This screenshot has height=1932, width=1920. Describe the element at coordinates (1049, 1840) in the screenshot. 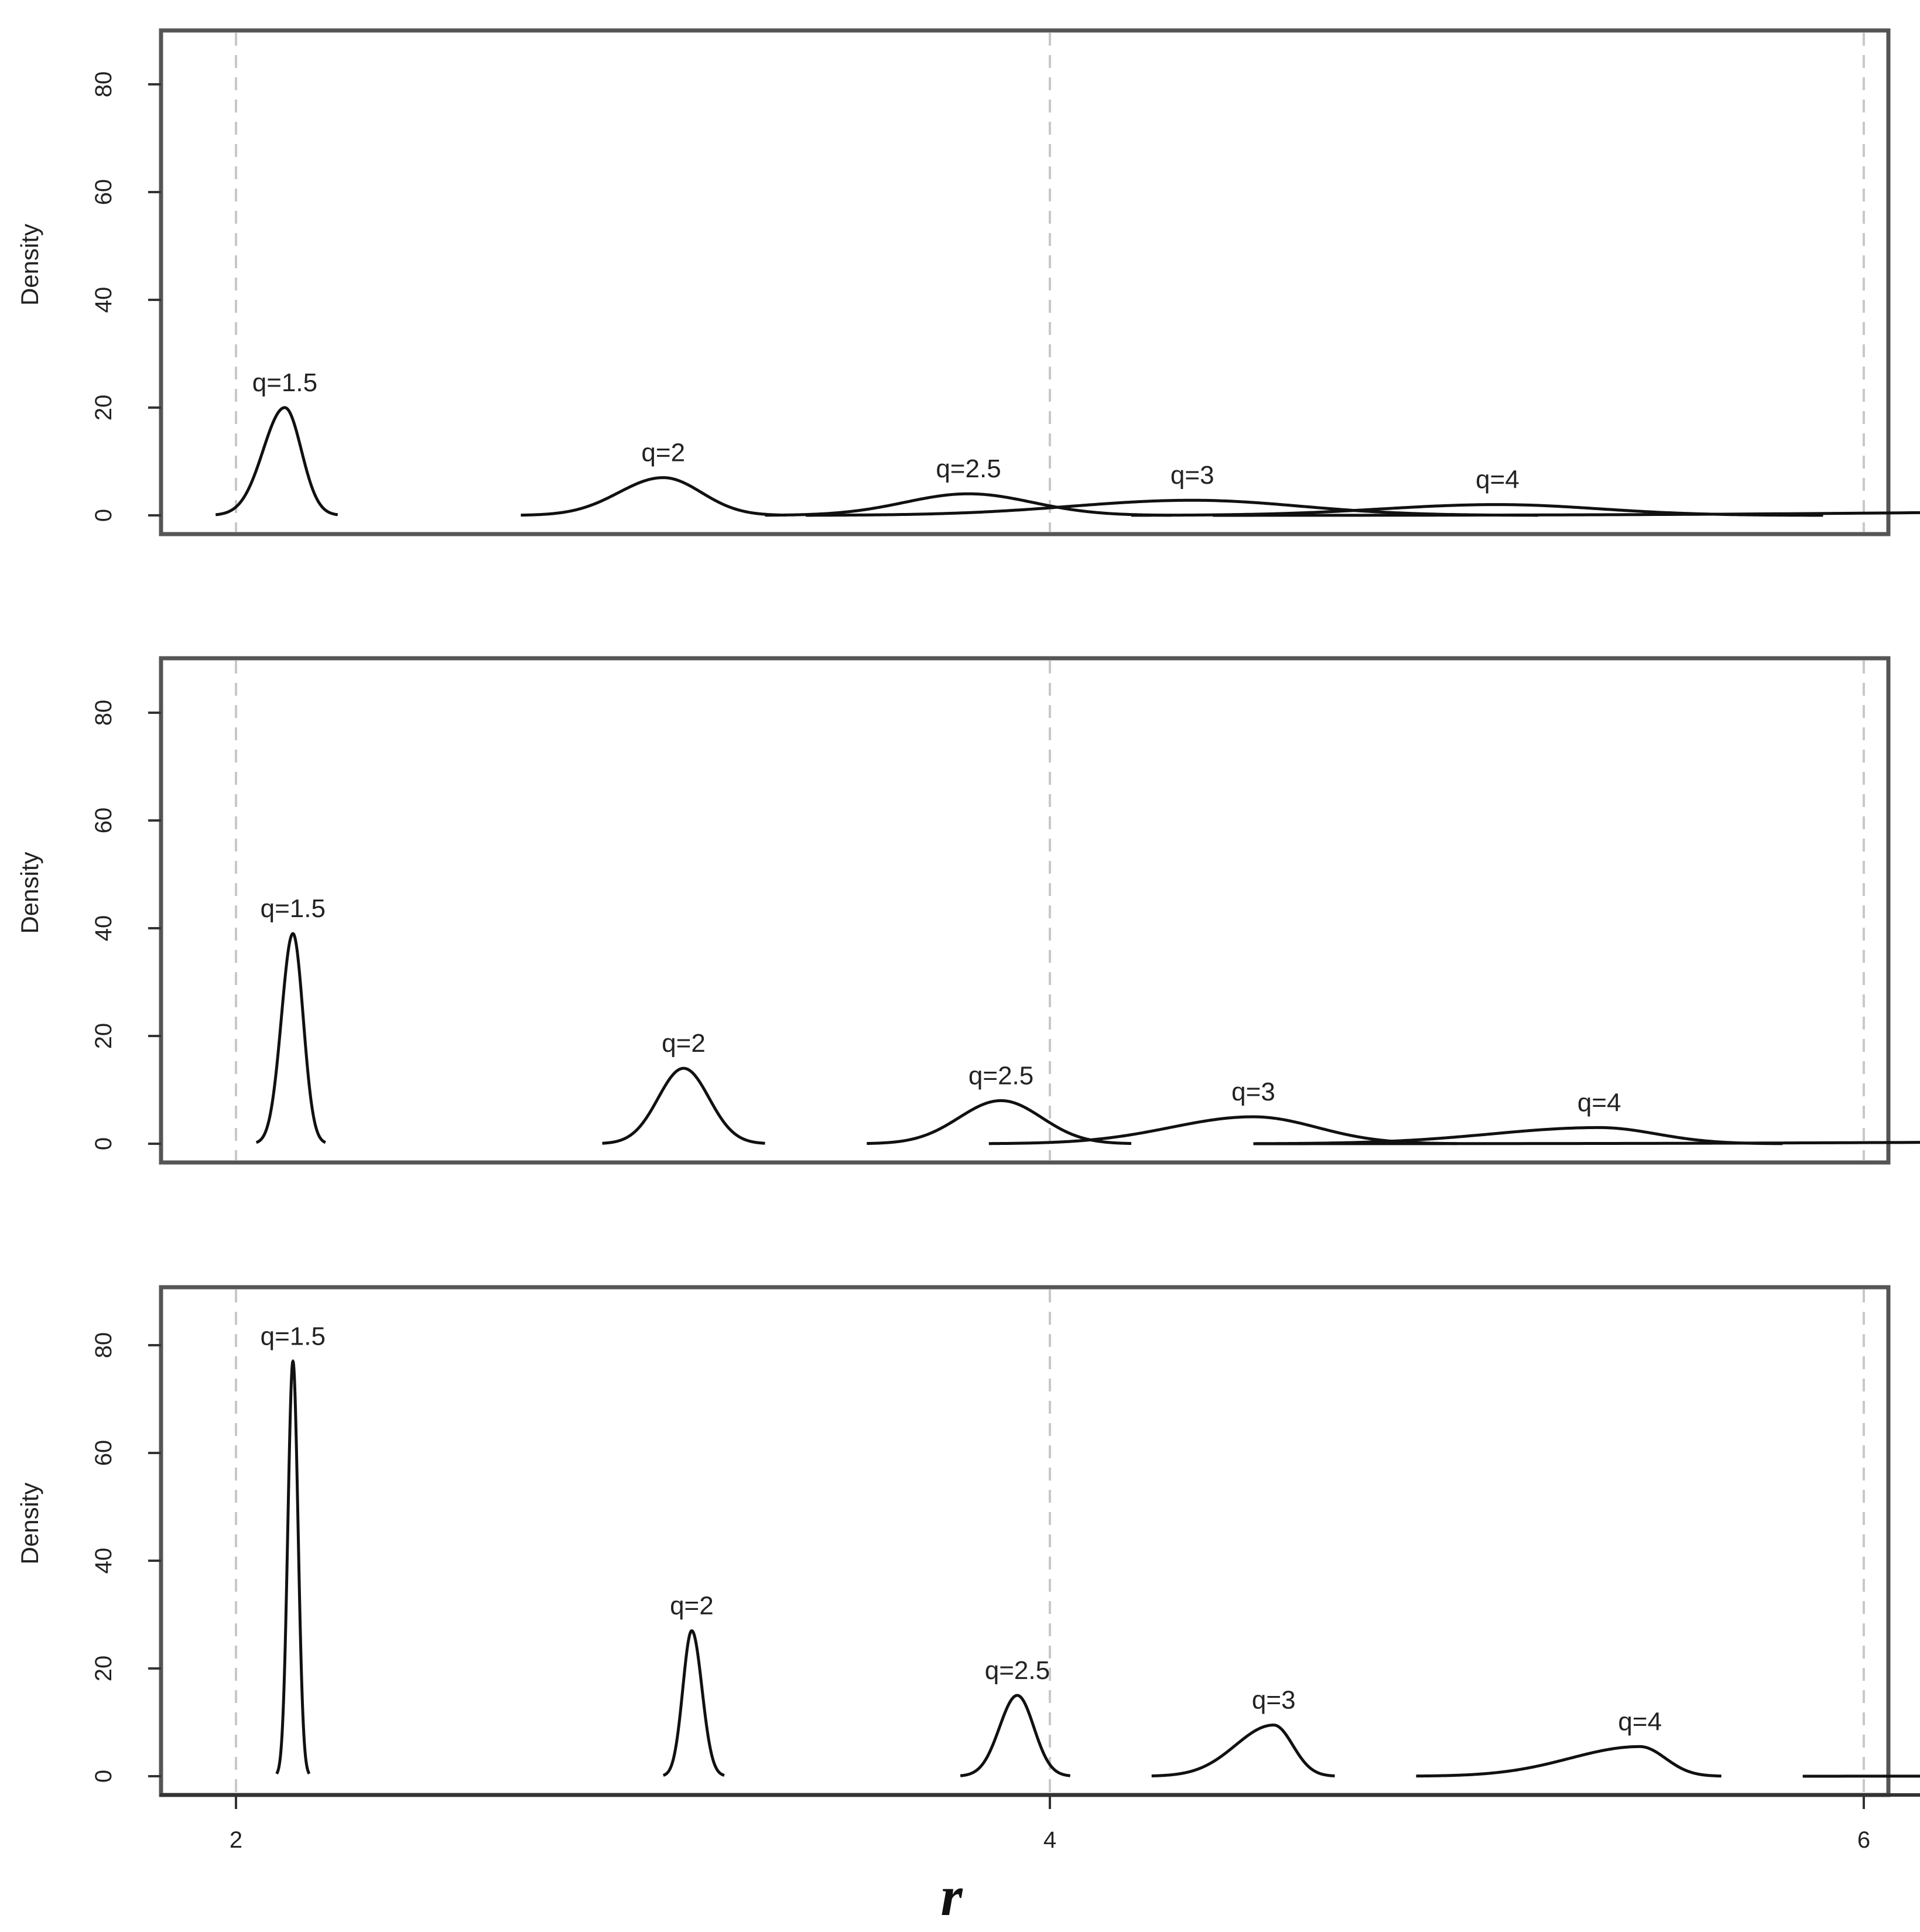

I see `x-tick-label: 4` at that location.